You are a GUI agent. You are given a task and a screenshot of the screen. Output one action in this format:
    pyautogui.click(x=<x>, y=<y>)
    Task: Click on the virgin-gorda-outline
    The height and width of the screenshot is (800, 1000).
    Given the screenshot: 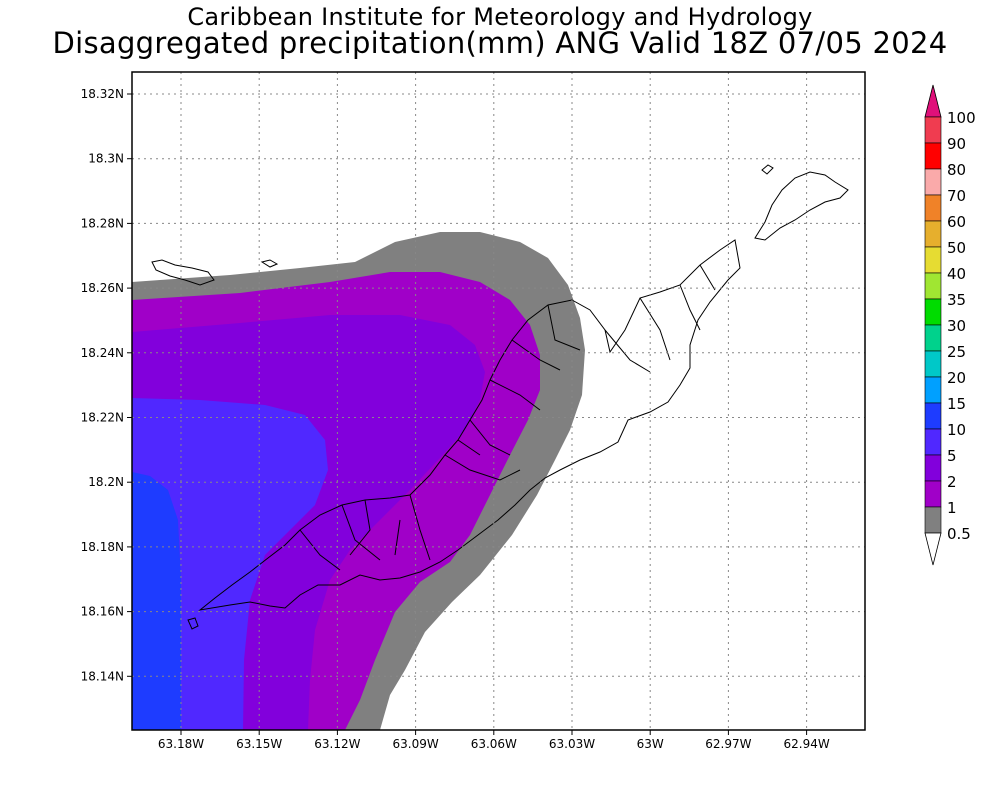 What is the action you would take?
    pyautogui.click(x=801, y=206)
    